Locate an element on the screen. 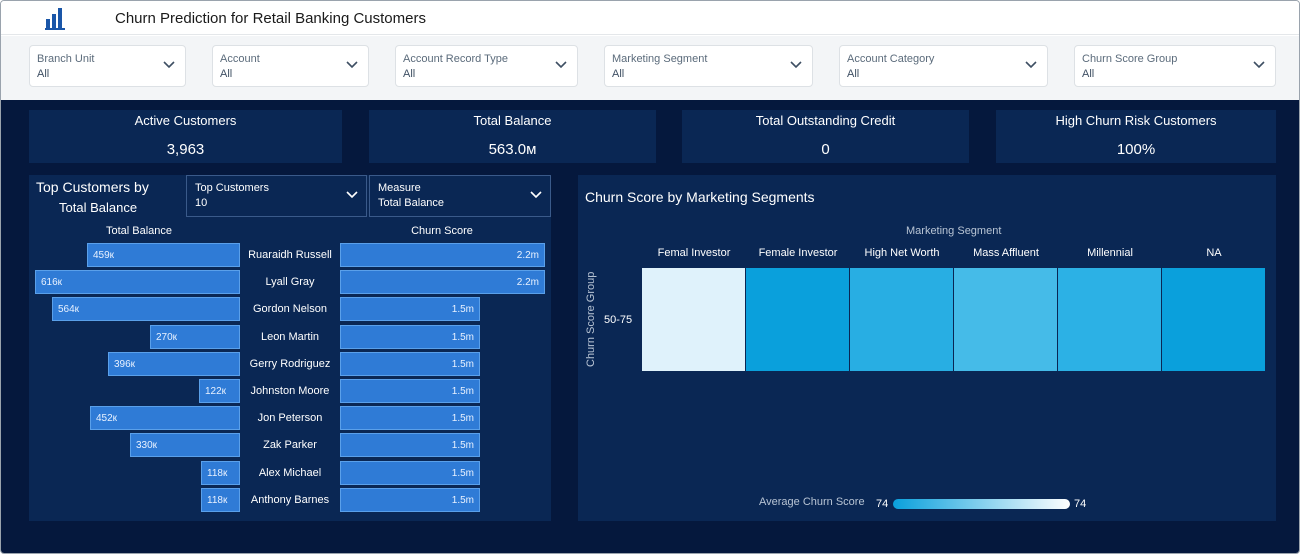  kpi-value: 563.0м is located at coordinates (512, 149).